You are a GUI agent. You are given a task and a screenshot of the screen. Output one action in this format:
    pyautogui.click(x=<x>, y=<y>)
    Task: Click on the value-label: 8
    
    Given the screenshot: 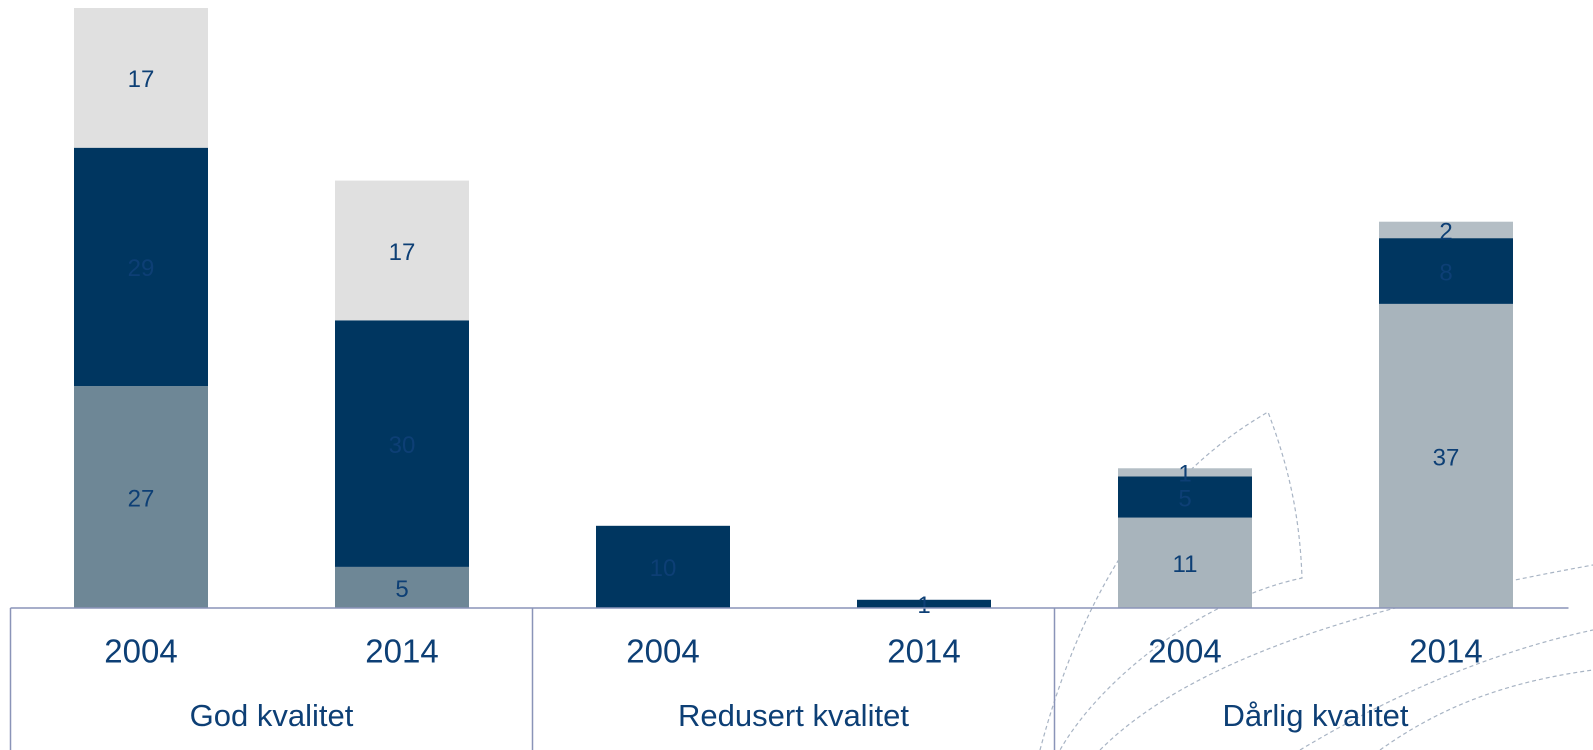 What is the action you would take?
    pyautogui.click(x=1445, y=272)
    